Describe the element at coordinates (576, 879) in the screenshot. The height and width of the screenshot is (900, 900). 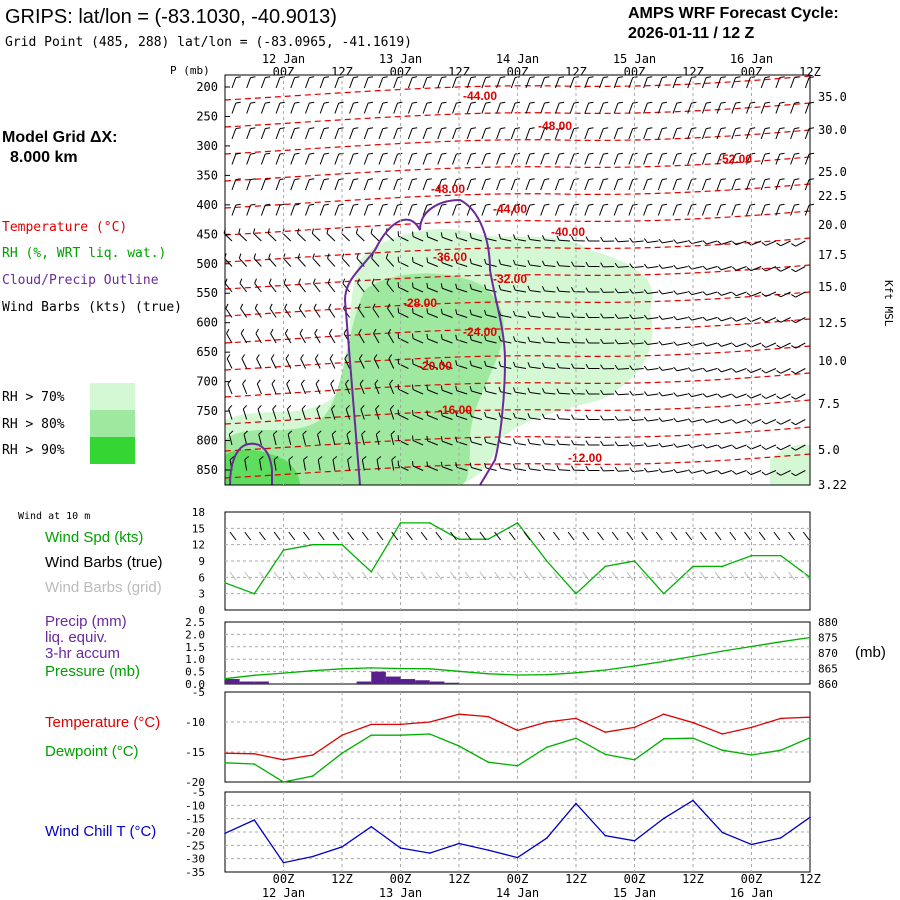
I see `bottom-hour-label: 12Z` at that location.